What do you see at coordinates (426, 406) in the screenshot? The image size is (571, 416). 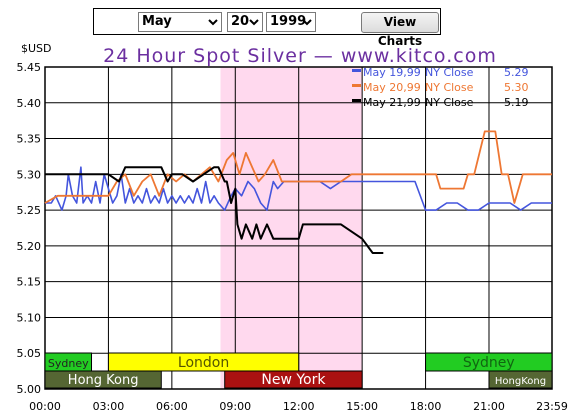 I see `x-tick-label: 18:00` at bounding box center [426, 406].